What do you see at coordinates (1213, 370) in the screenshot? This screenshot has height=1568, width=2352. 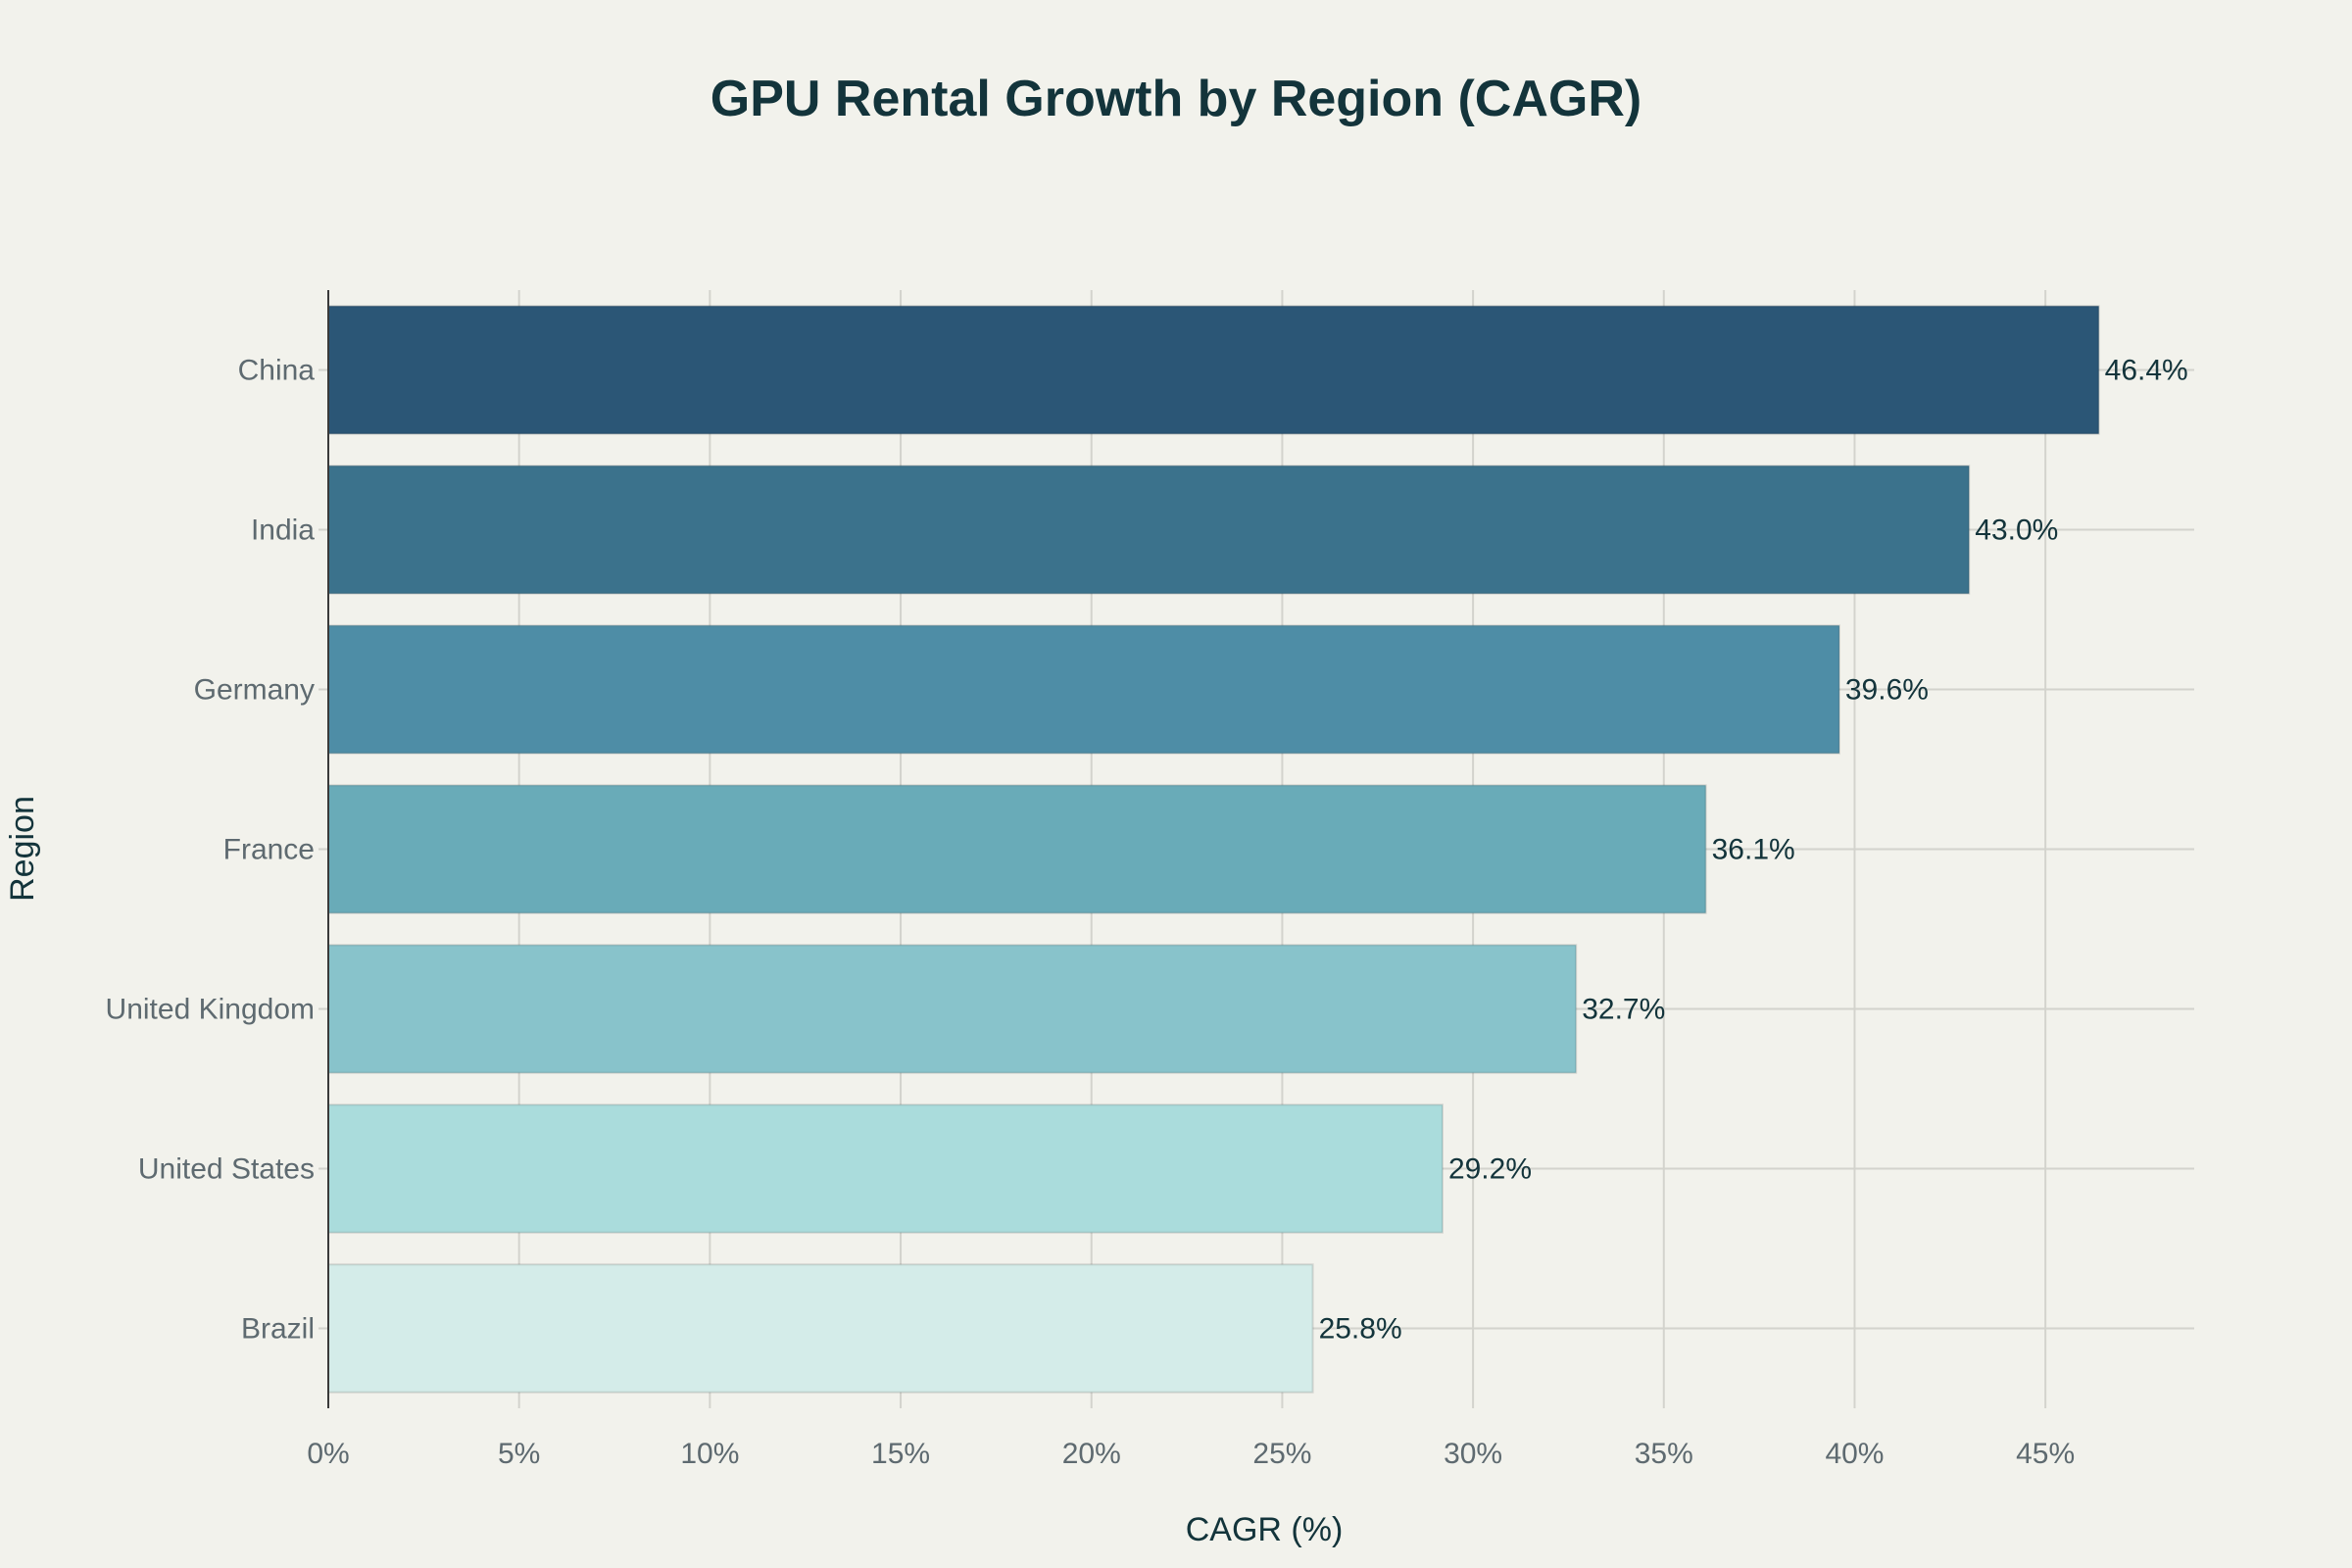 I see `bar-china` at bounding box center [1213, 370].